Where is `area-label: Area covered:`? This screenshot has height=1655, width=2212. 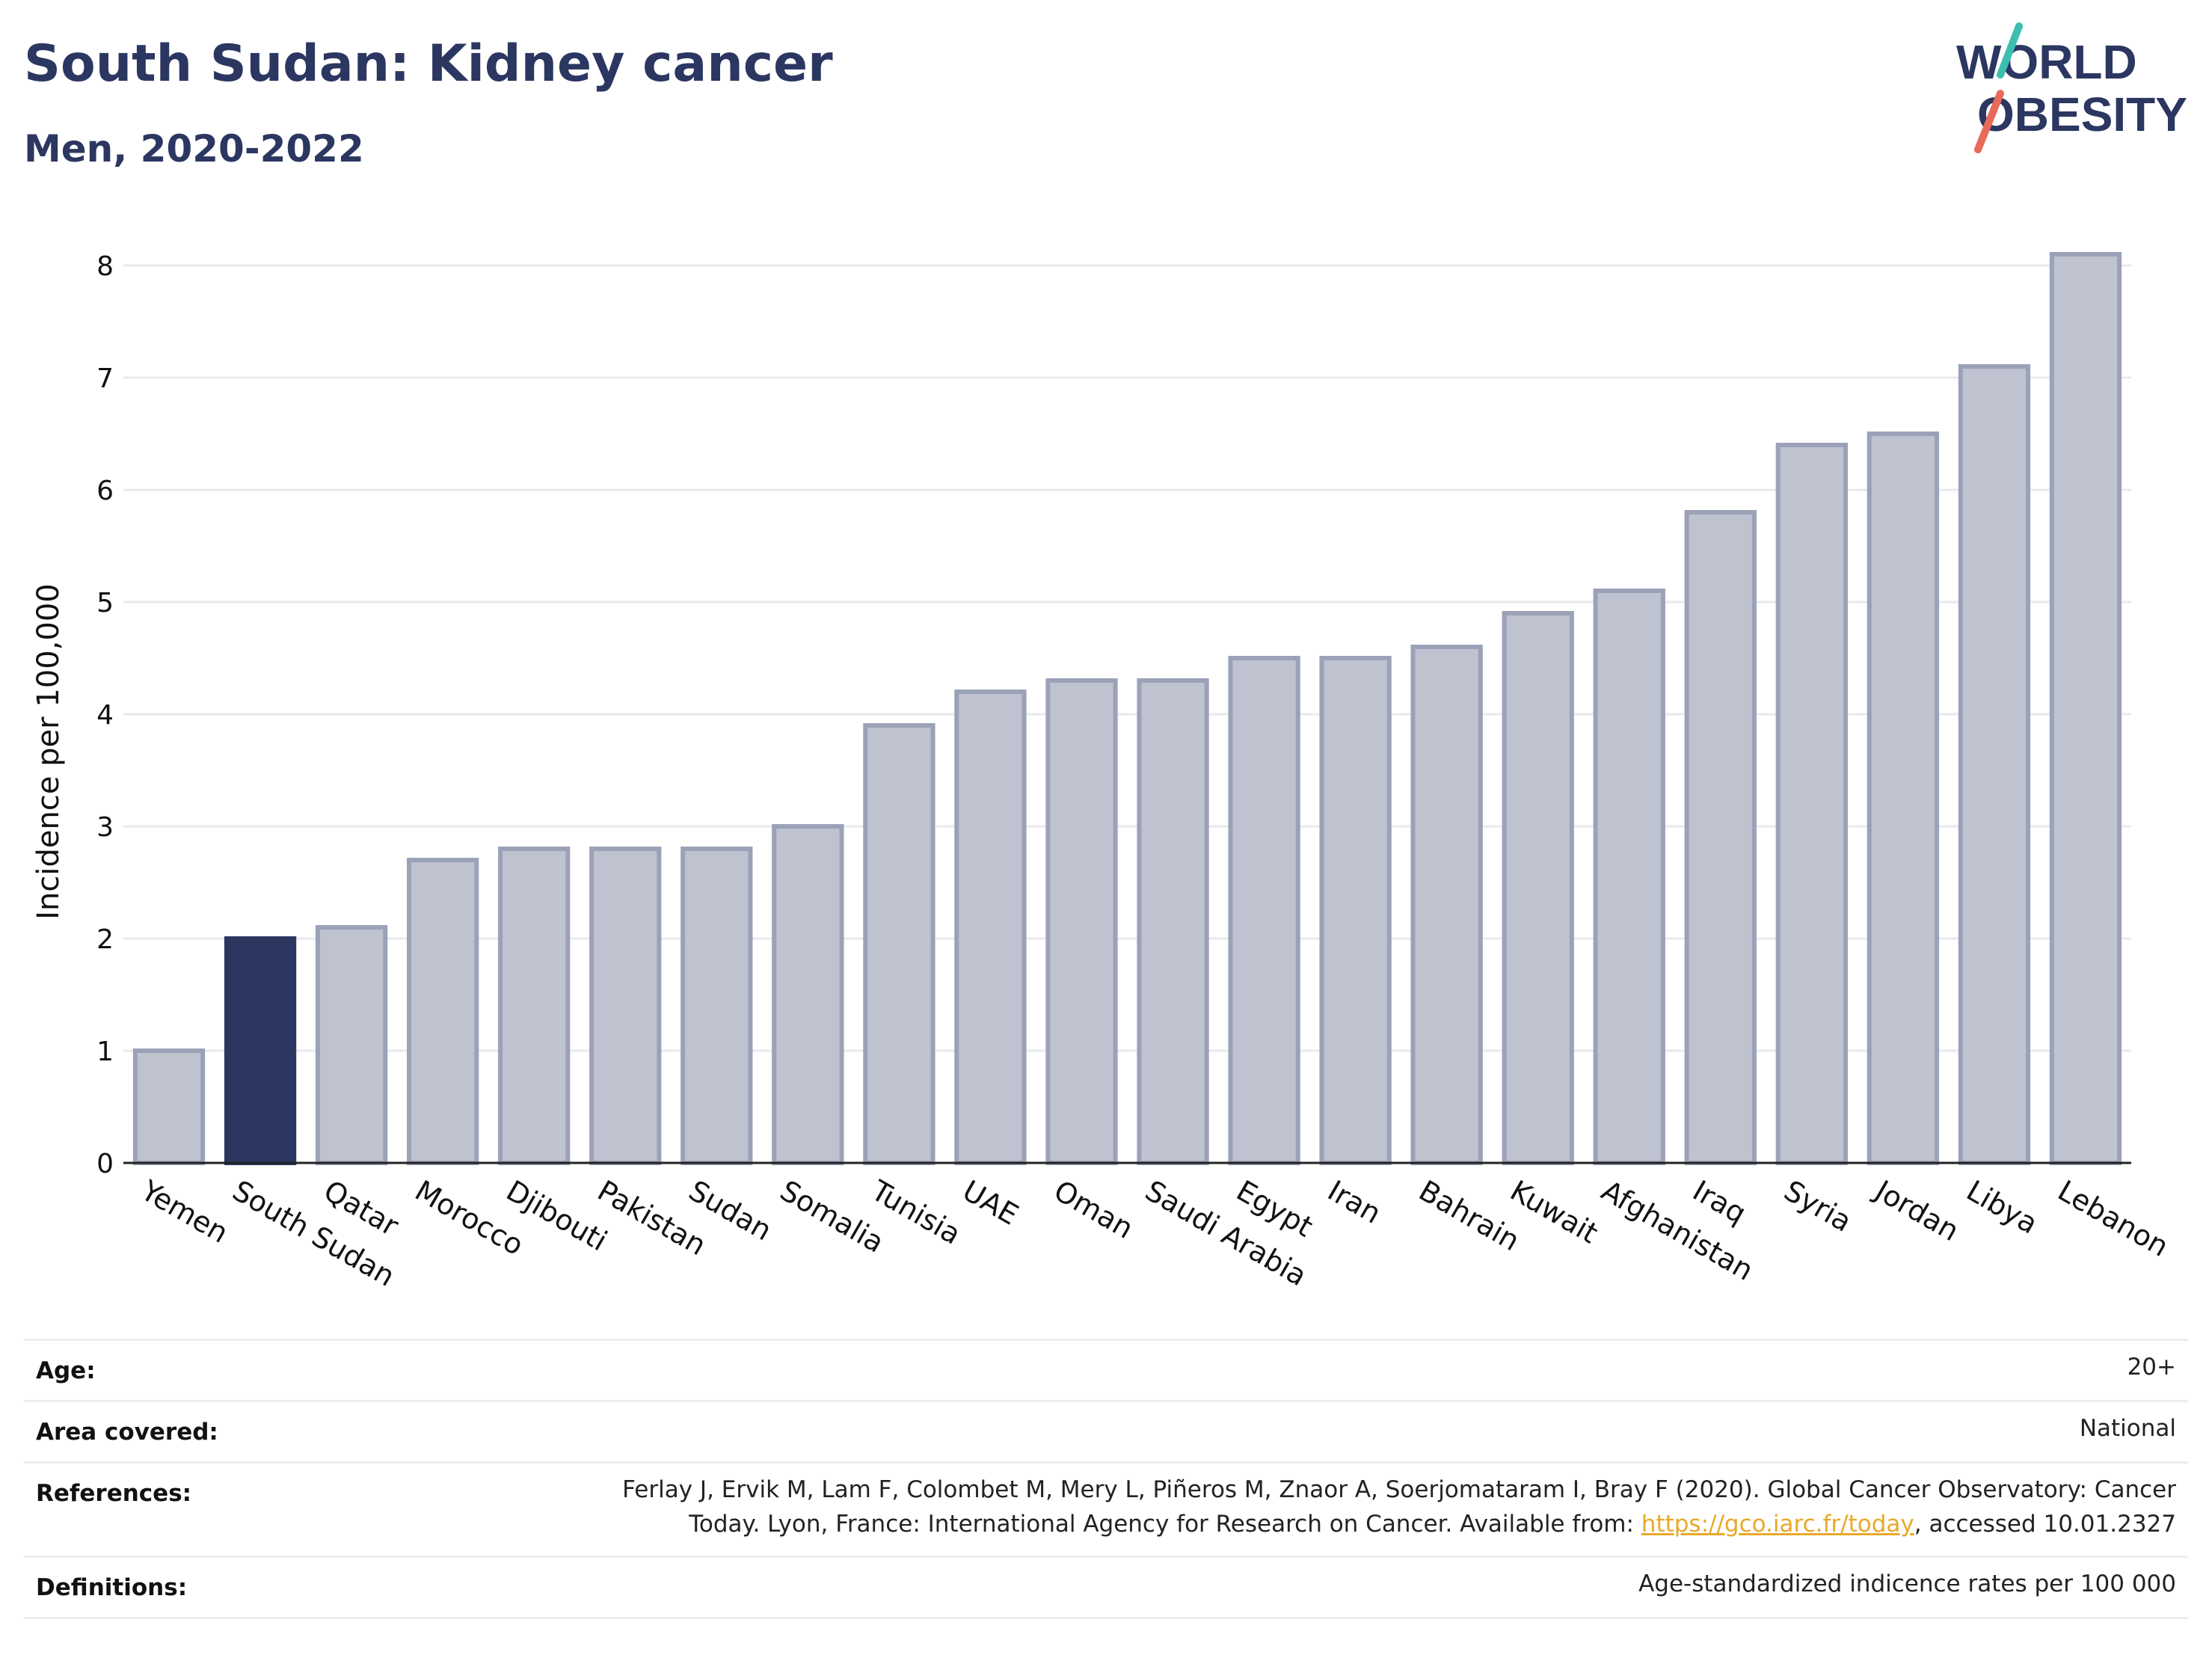
area-label: Area covered: is located at coordinates (127, 1432).